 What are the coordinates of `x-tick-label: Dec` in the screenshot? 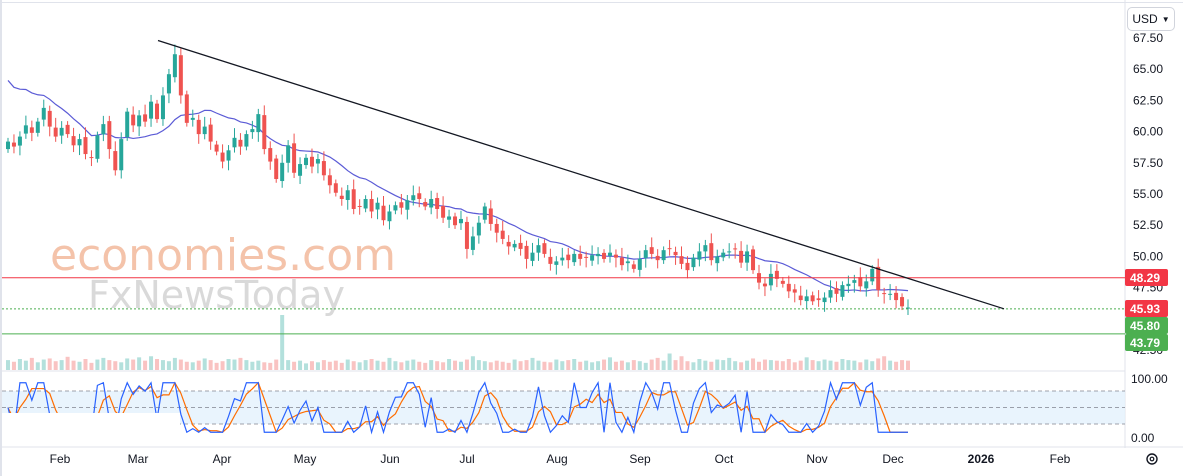 It's located at (892, 459).